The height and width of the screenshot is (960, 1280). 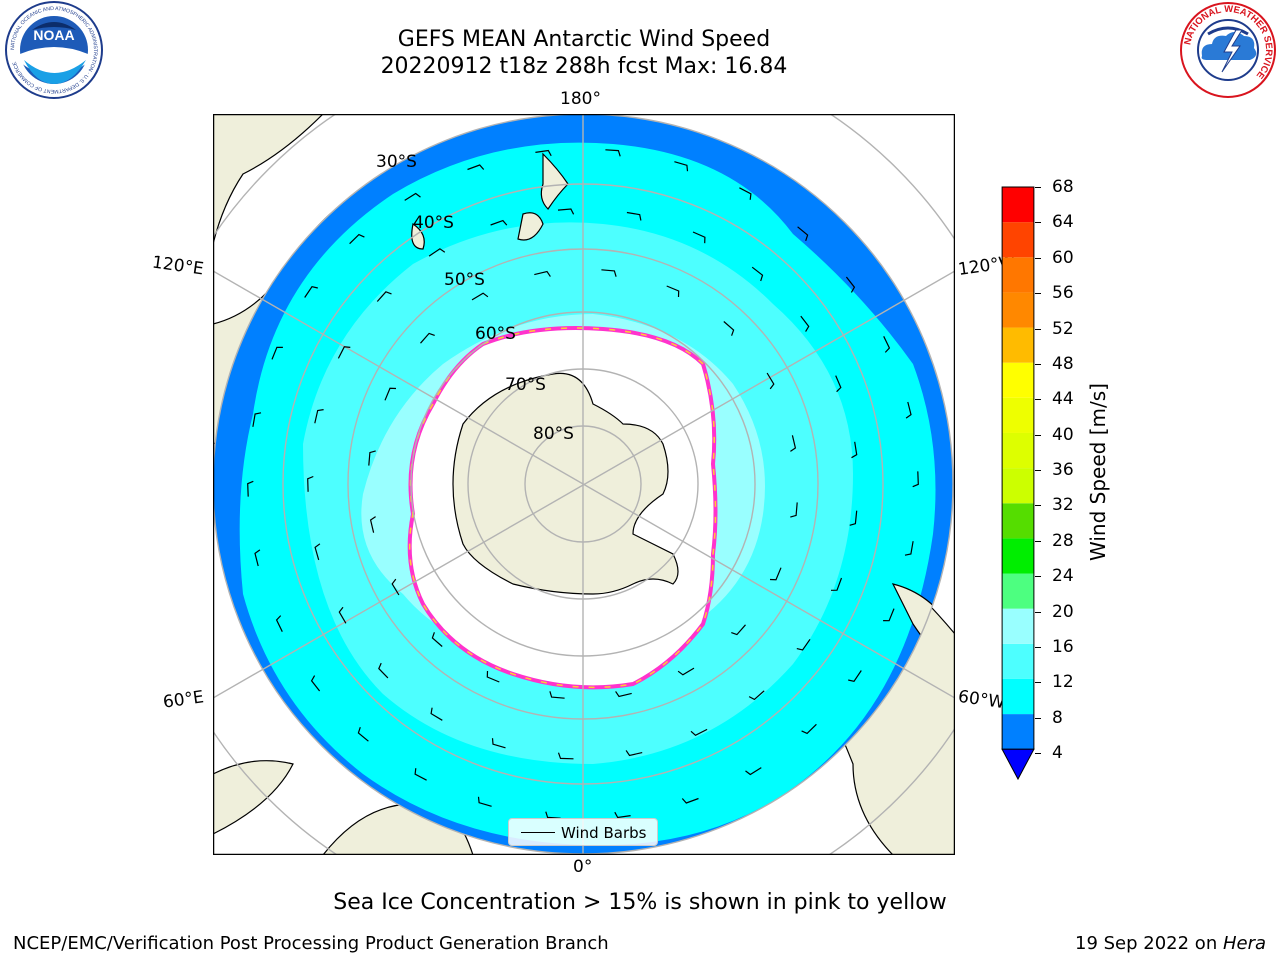 I want to click on colorbar-tick-label: 44, so click(x=1063, y=399).